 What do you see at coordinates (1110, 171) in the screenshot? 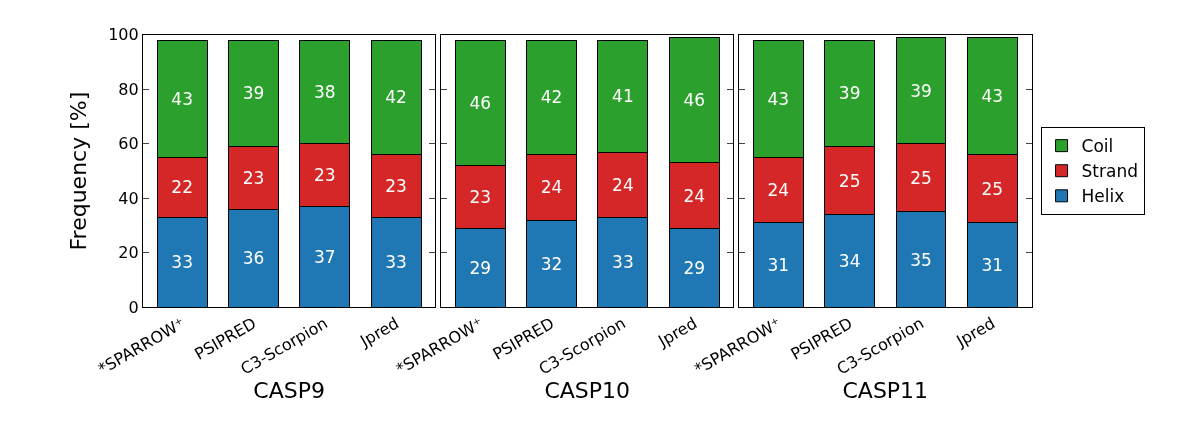
I see `legend-label: Strand` at bounding box center [1110, 171].